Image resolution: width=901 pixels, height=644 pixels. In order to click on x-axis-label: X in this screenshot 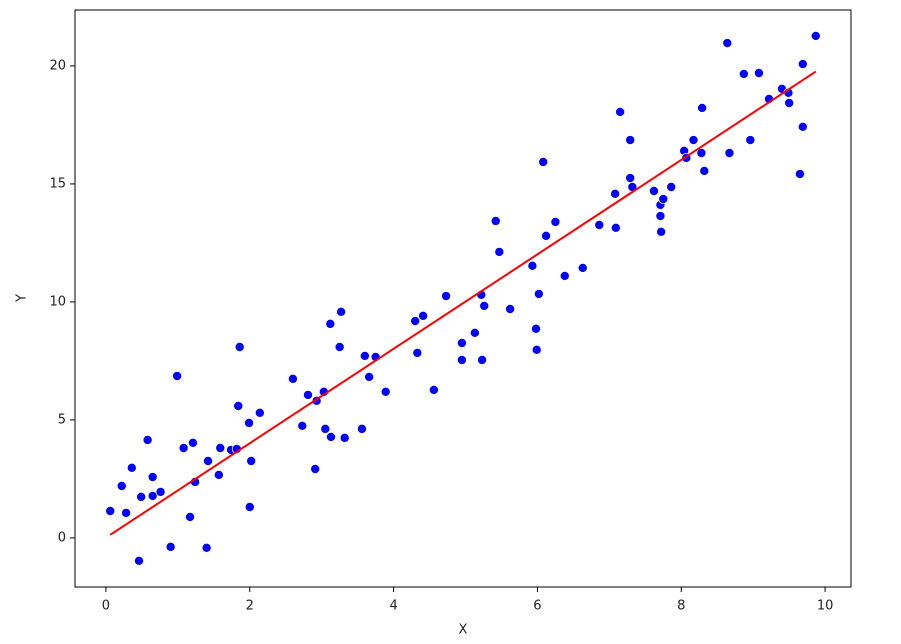, I will do `click(463, 630)`.